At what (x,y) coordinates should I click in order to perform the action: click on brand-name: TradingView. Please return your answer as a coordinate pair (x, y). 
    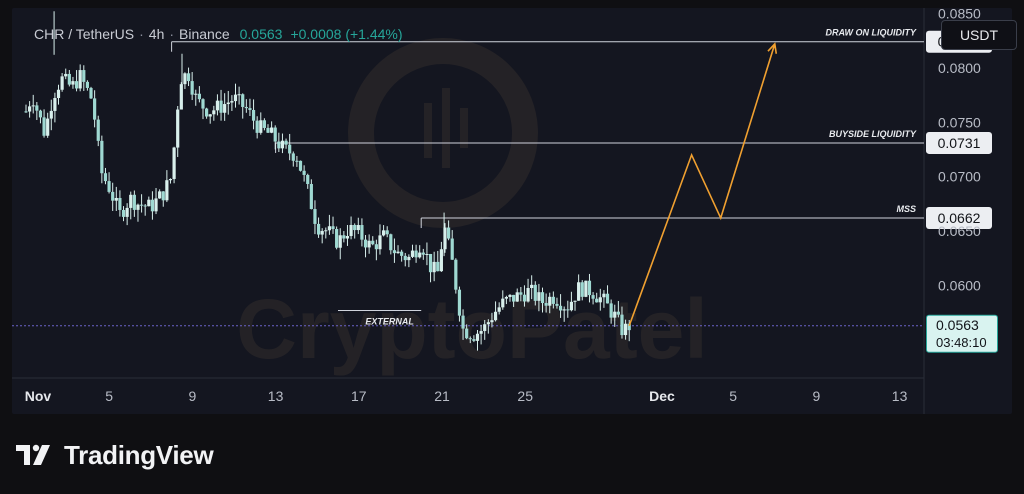
    Looking at the image, I should click on (139, 454).